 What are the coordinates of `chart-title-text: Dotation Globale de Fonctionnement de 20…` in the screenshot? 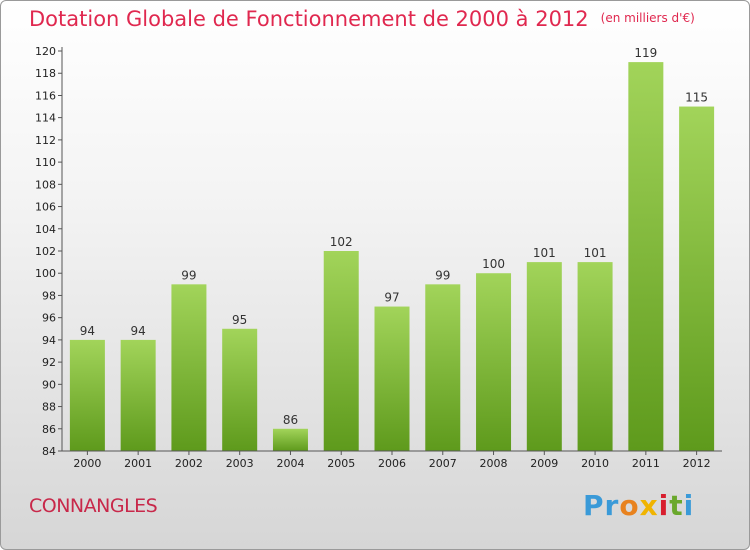 It's located at (309, 19).